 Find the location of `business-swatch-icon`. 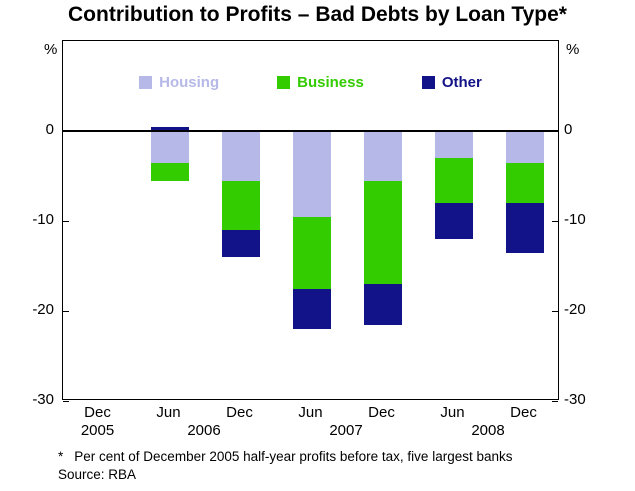

business-swatch-icon is located at coordinates (284, 82).